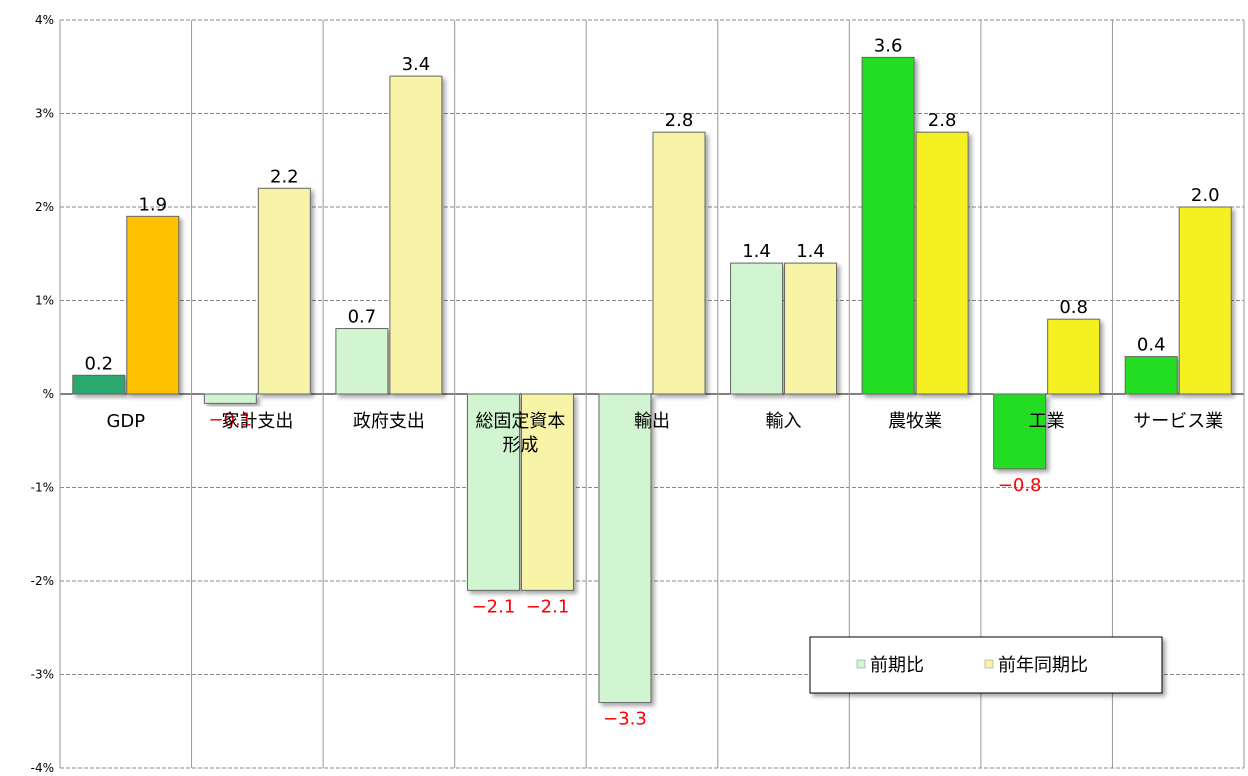  I want to click on data-label: 2.2, so click(284, 176).